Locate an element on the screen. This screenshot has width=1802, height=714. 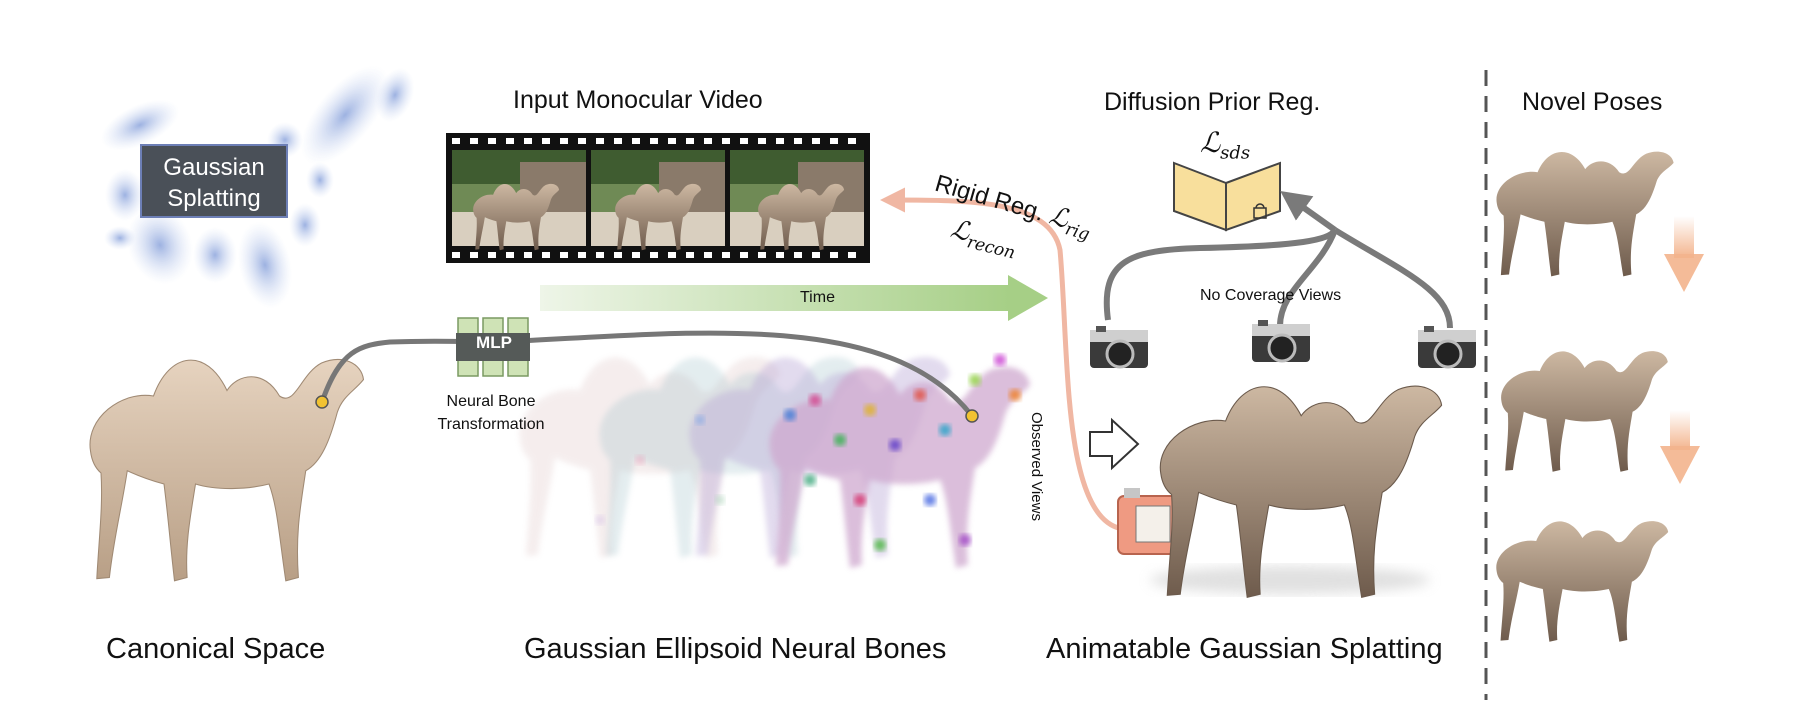
time-label: Time is located at coordinates (817, 297).